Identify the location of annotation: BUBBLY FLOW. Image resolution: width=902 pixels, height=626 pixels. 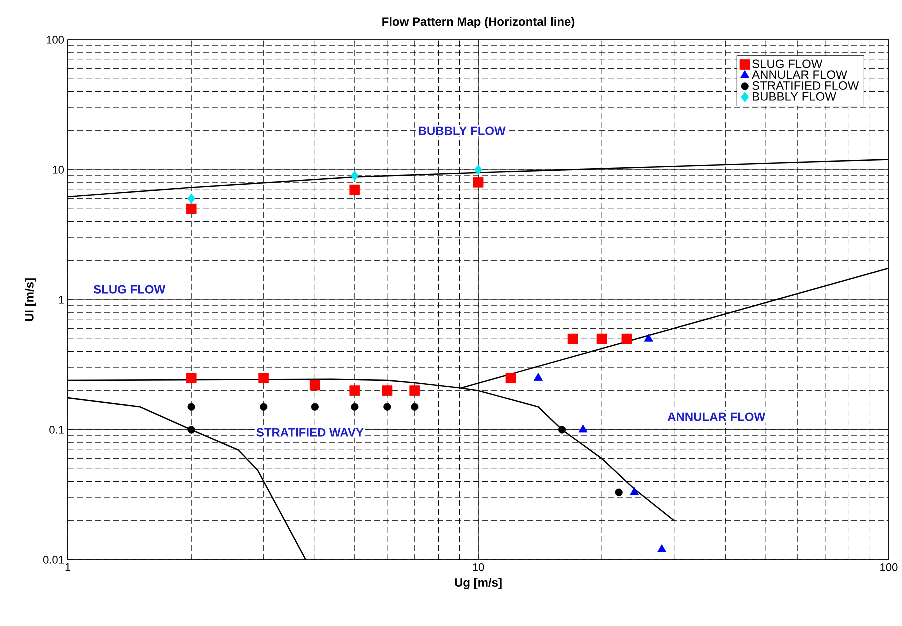
(462, 131).